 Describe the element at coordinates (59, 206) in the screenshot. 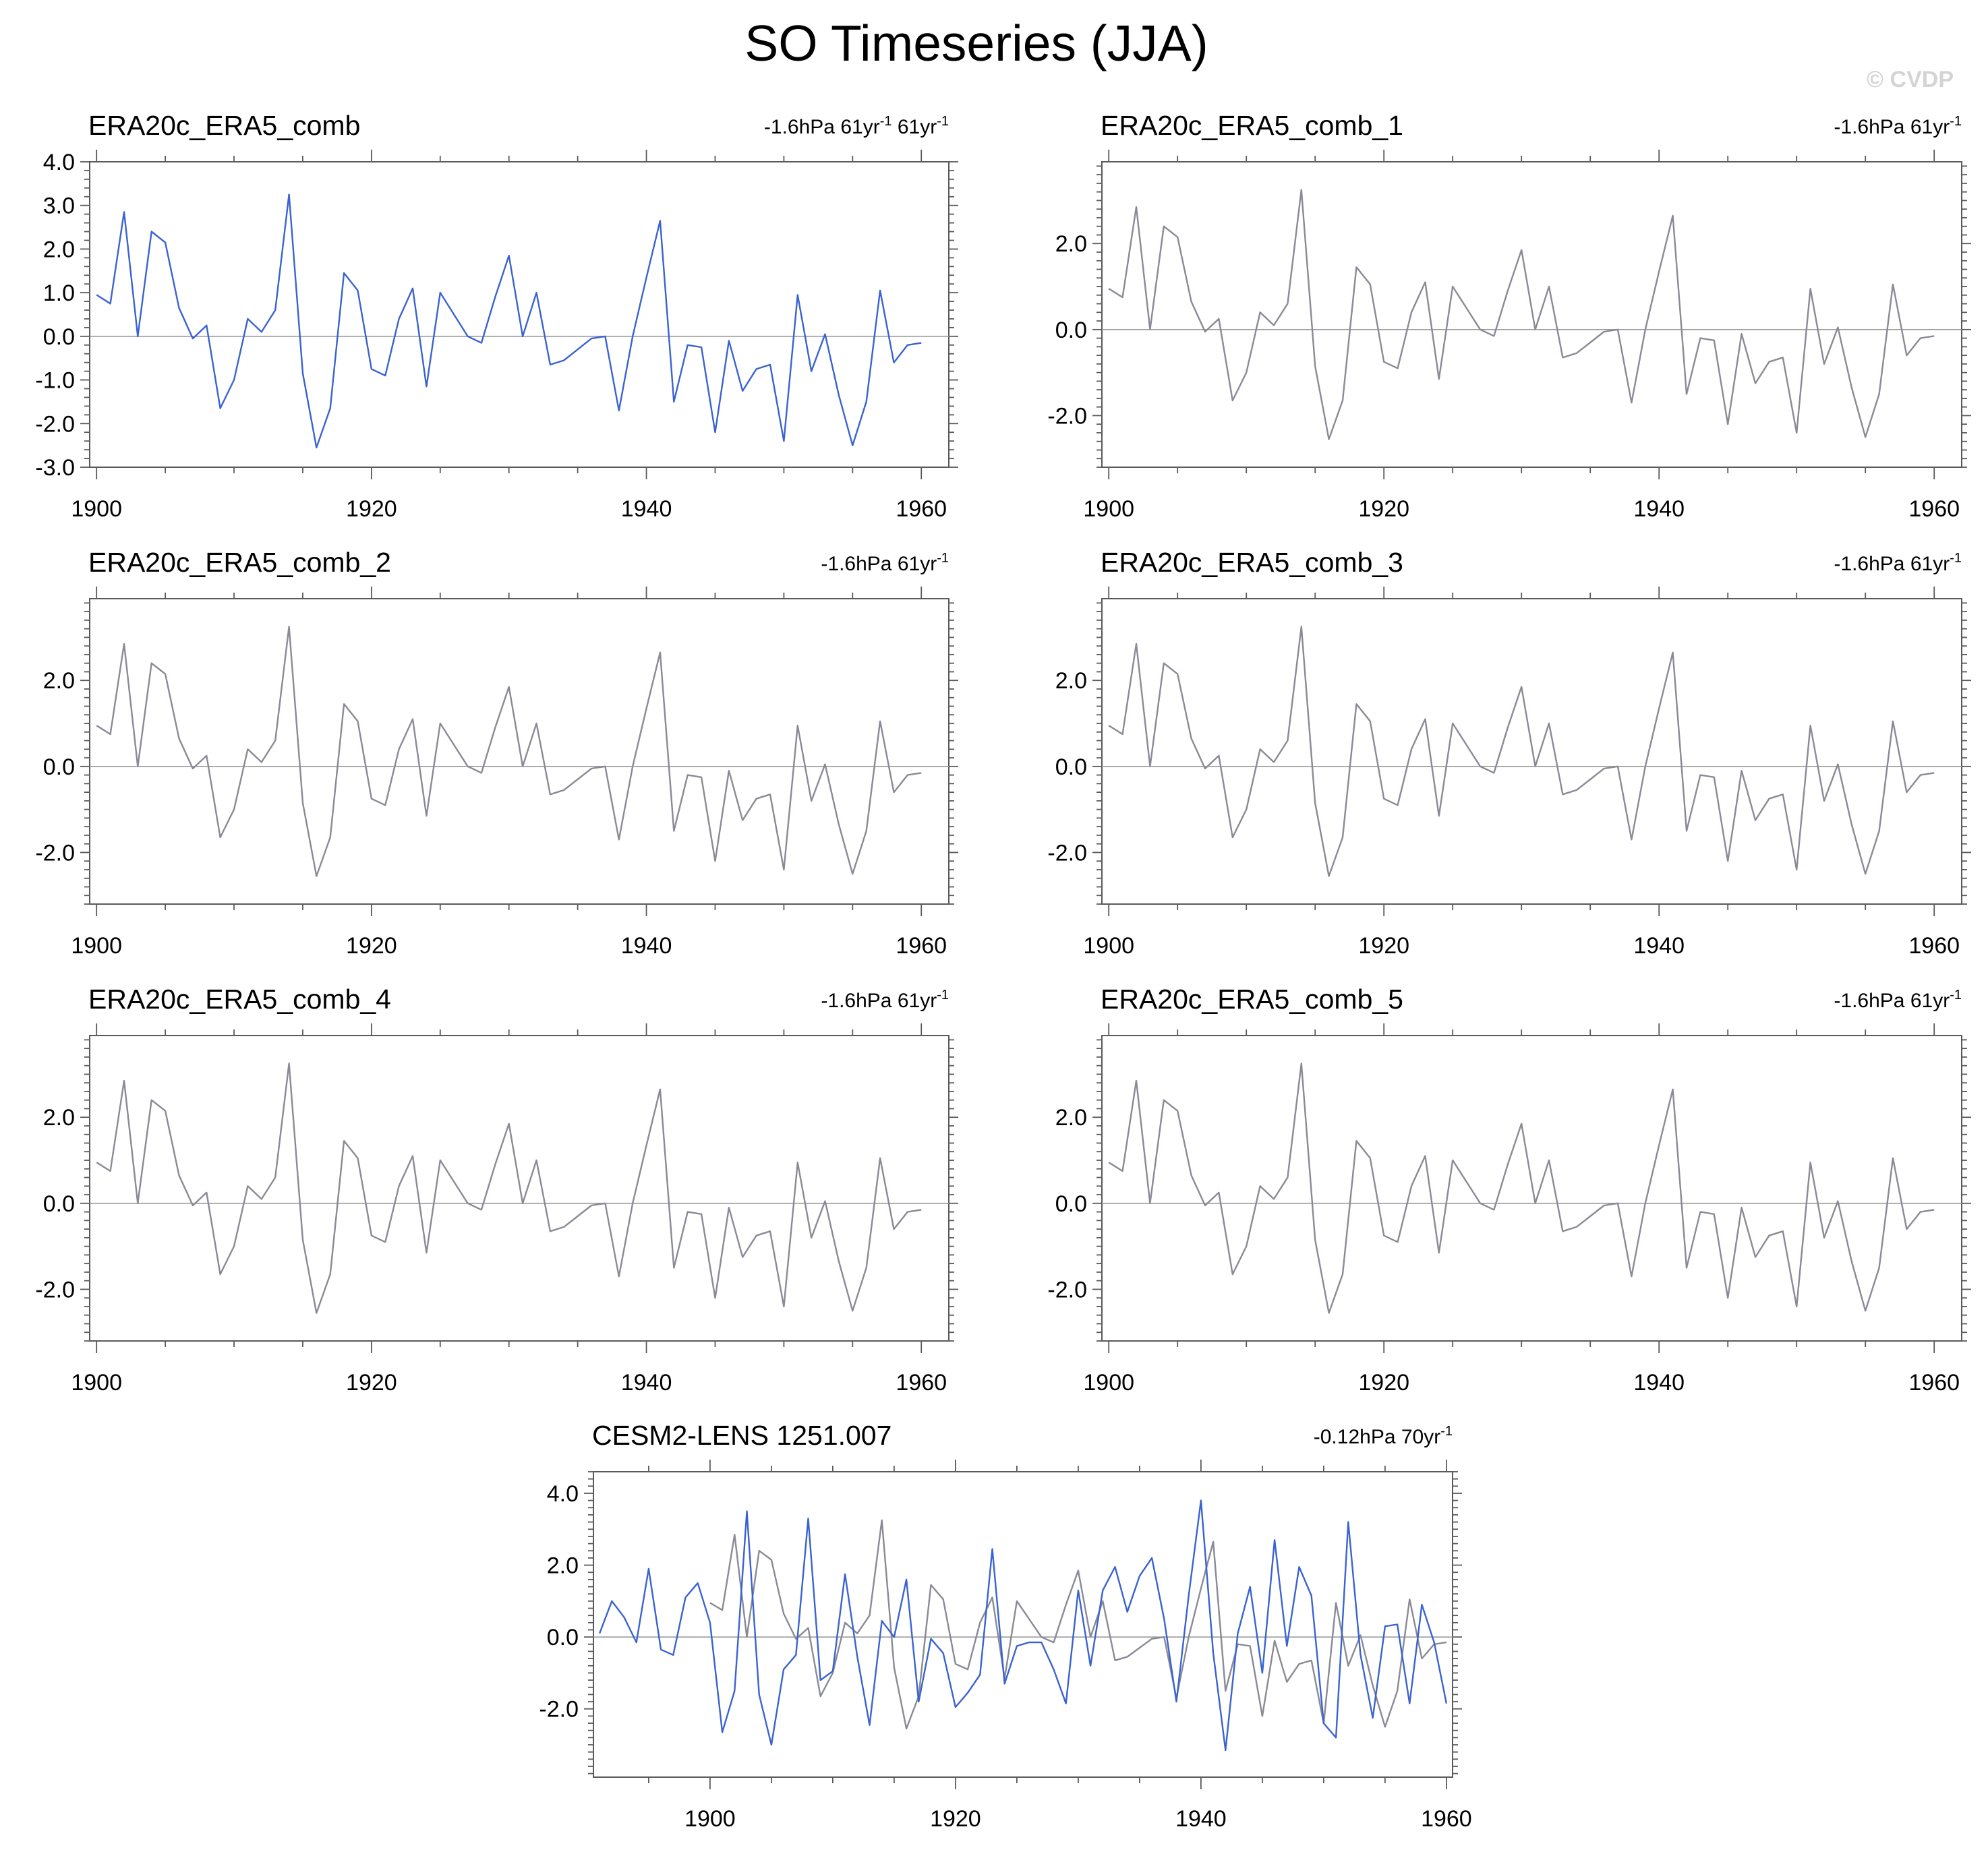

I see `y-tick-label: 3.0` at that location.